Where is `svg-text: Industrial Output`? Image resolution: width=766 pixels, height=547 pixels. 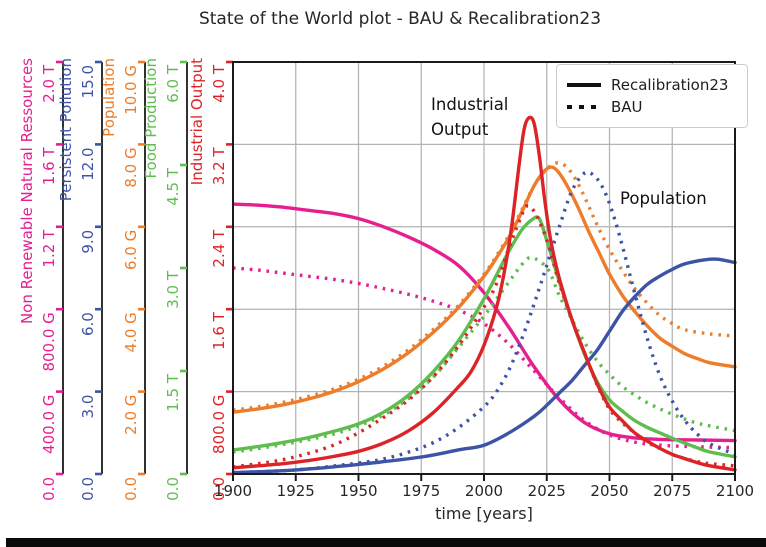 svg-text: Industrial Output is located at coordinates (197, 121).